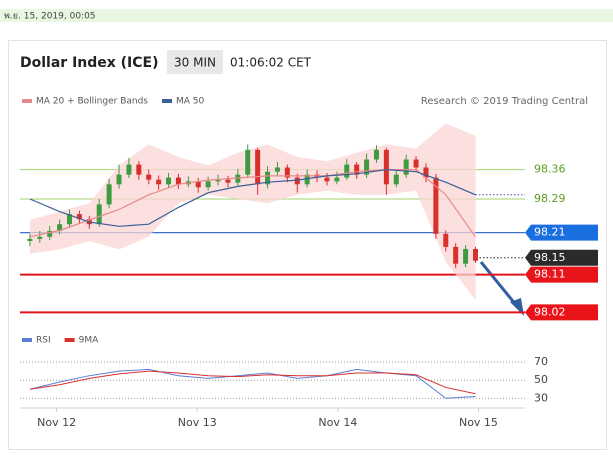  What do you see at coordinates (89, 63) in the screenshot?
I see `title: Dollar Index (ICE)` at bounding box center [89, 63].